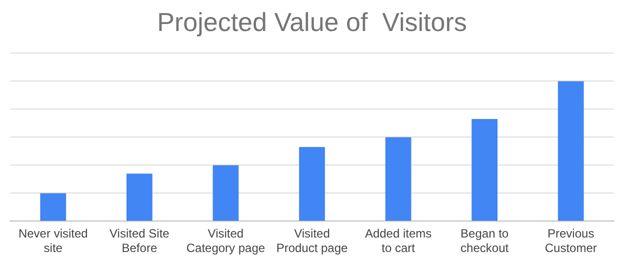 This screenshot has width=644, height=268. What do you see at coordinates (226, 241) in the screenshot?
I see `x-tick-label: Visited Category page` at bounding box center [226, 241].